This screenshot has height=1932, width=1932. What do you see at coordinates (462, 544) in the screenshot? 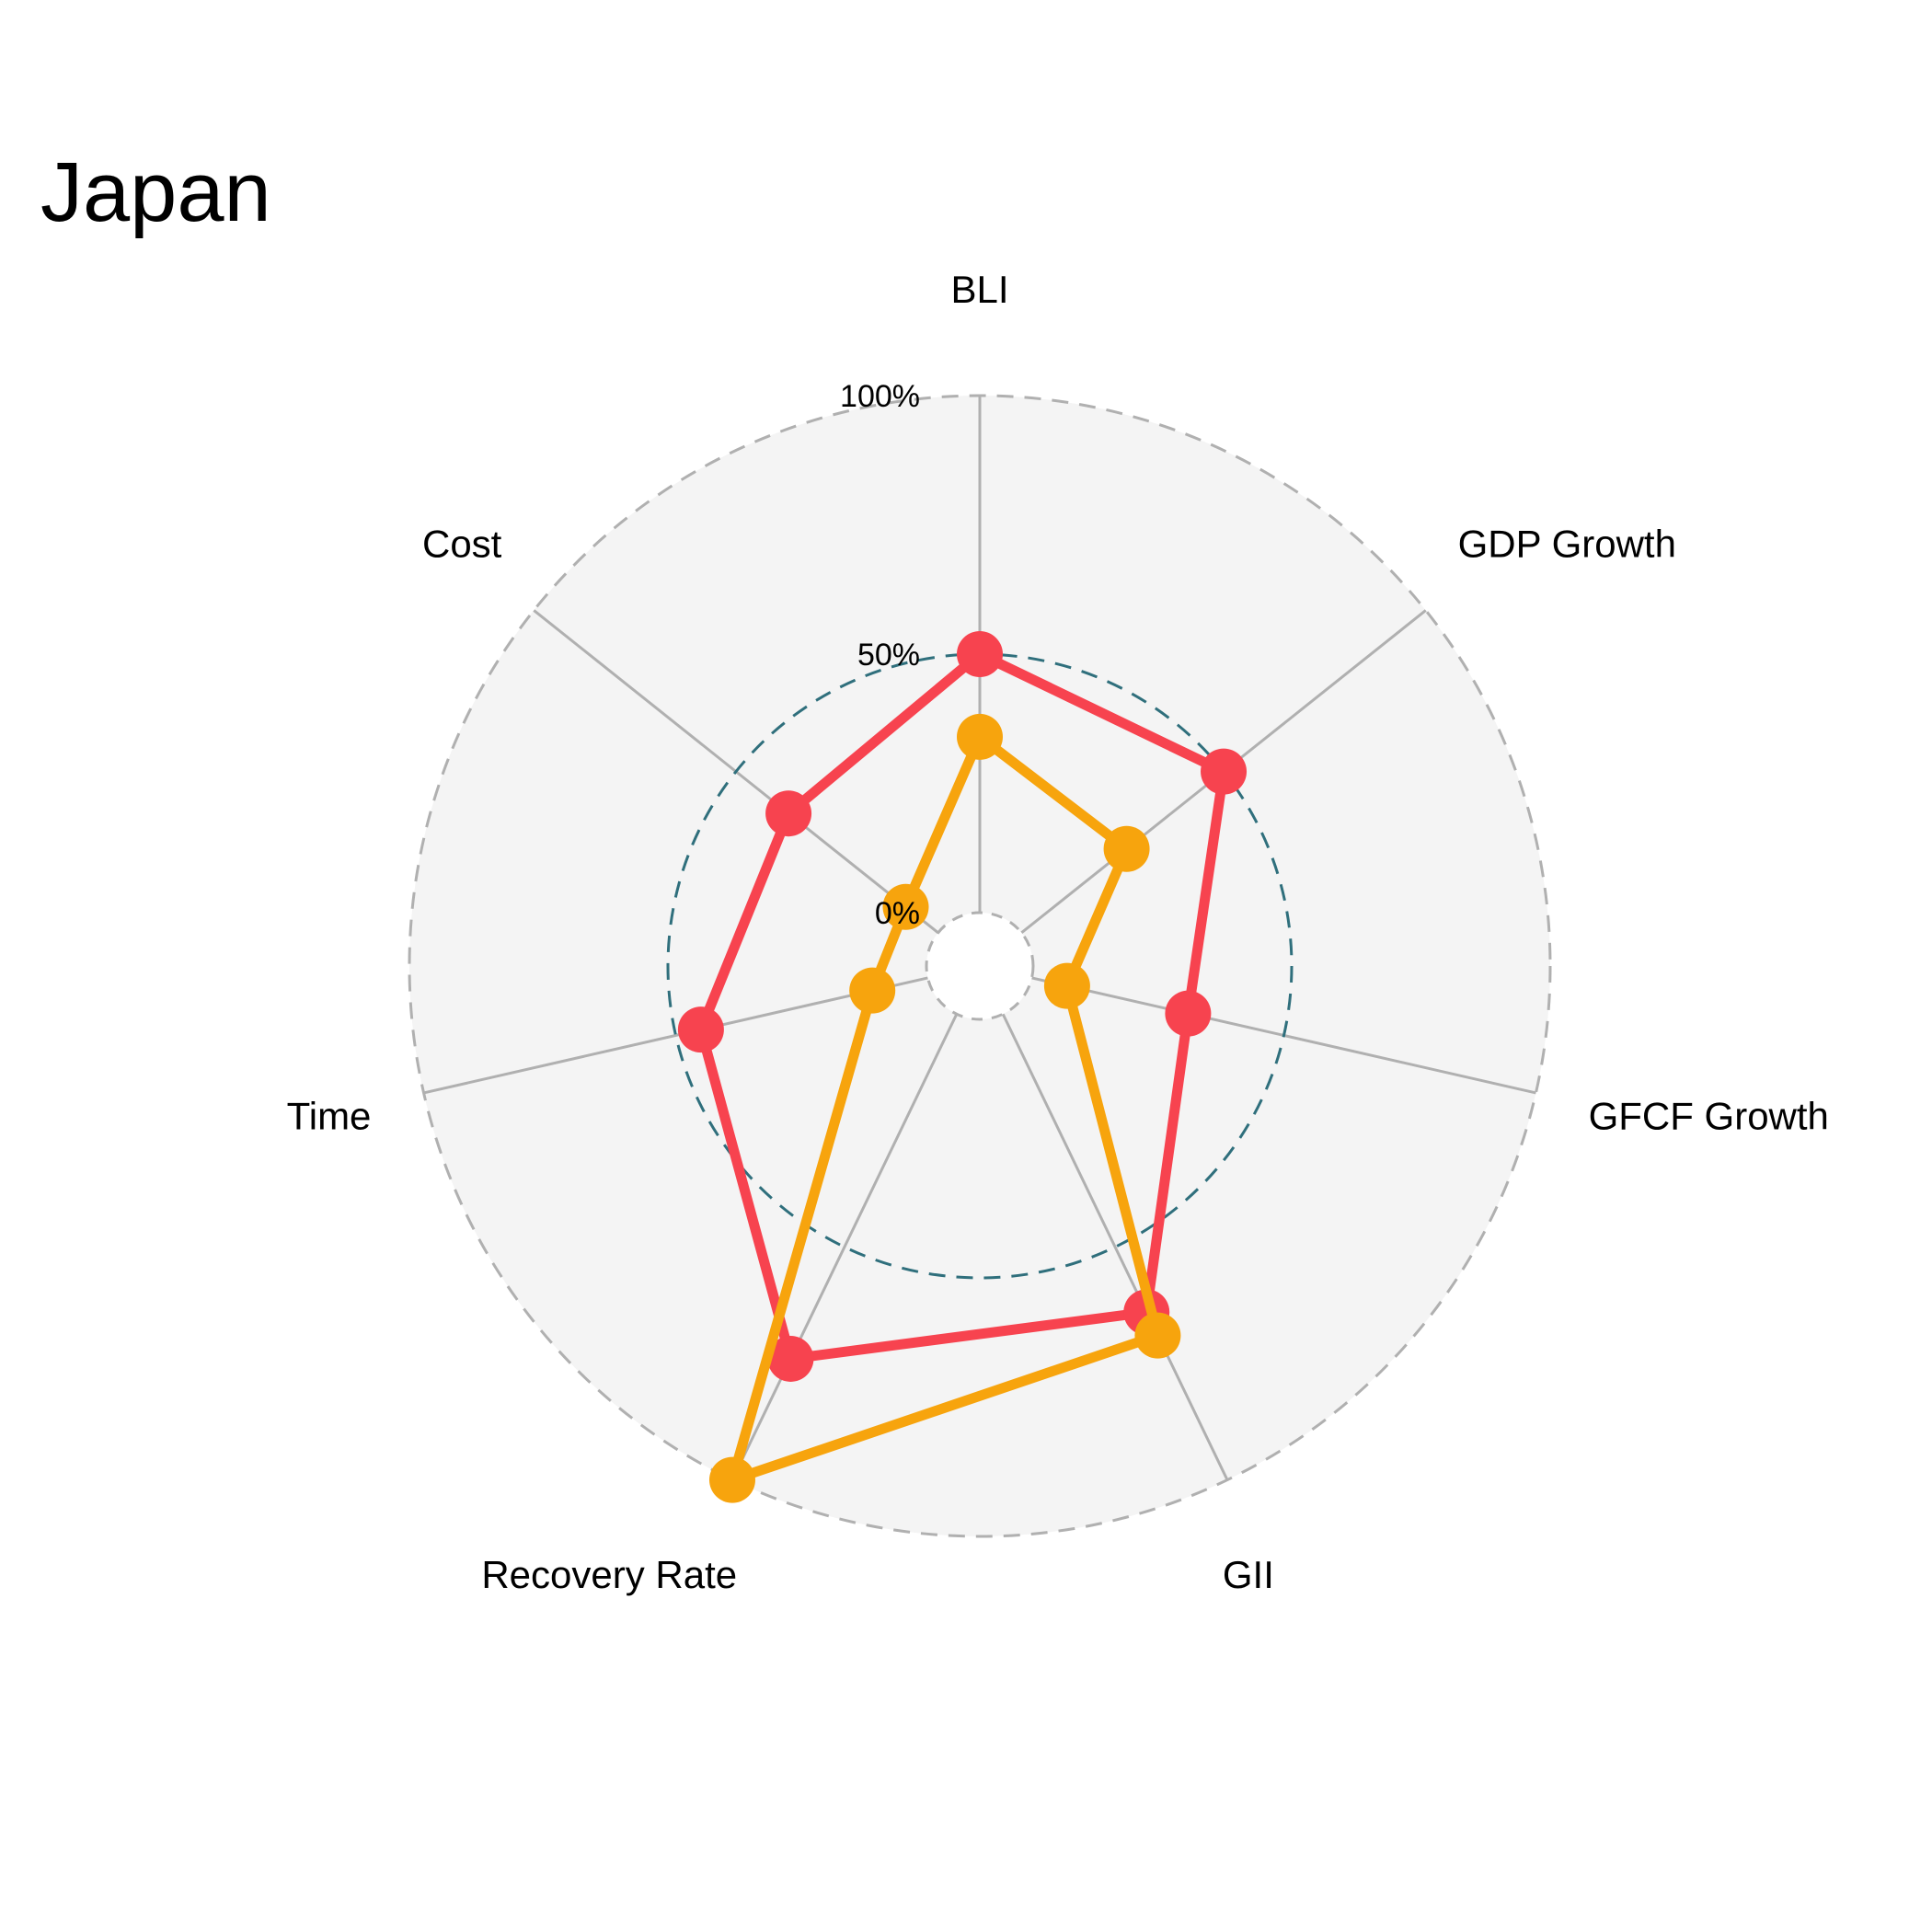
I see `axis-label-6: Cost` at bounding box center [462, 544].